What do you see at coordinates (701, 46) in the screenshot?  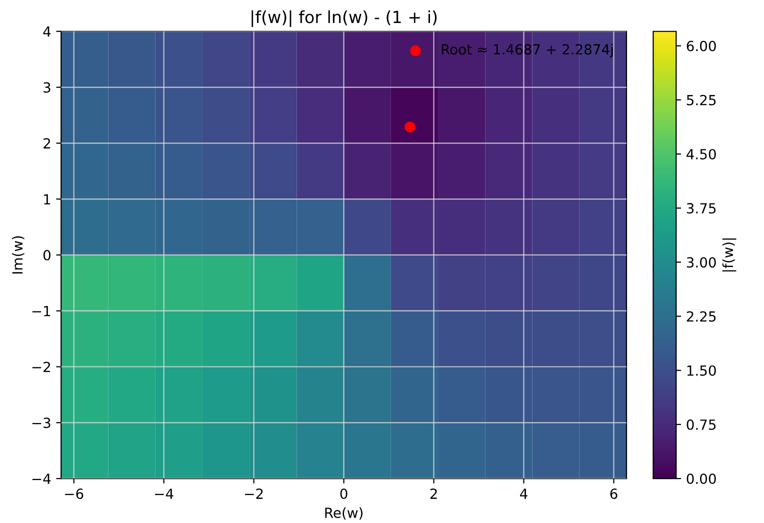 I see `color-bar-label: 6.00` at bounding box center [701, 46].